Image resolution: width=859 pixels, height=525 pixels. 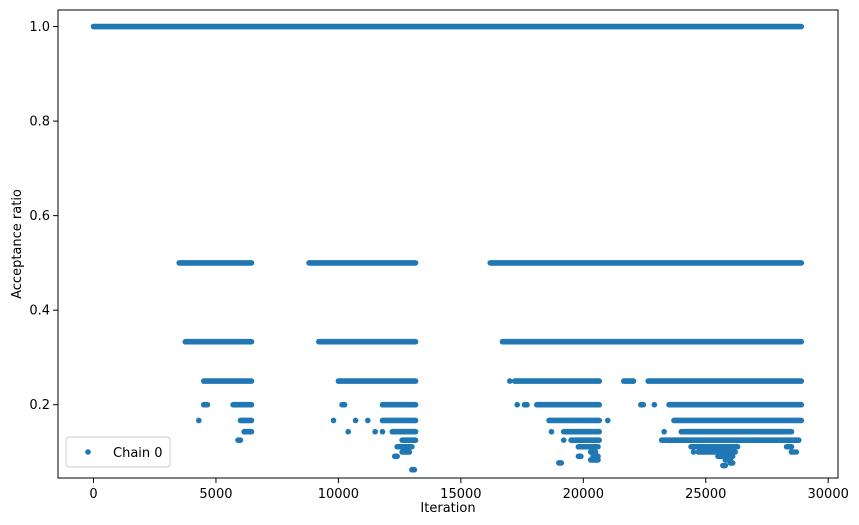 I want to click on y-tick-label: 1.0, so click(x=39, y=27).